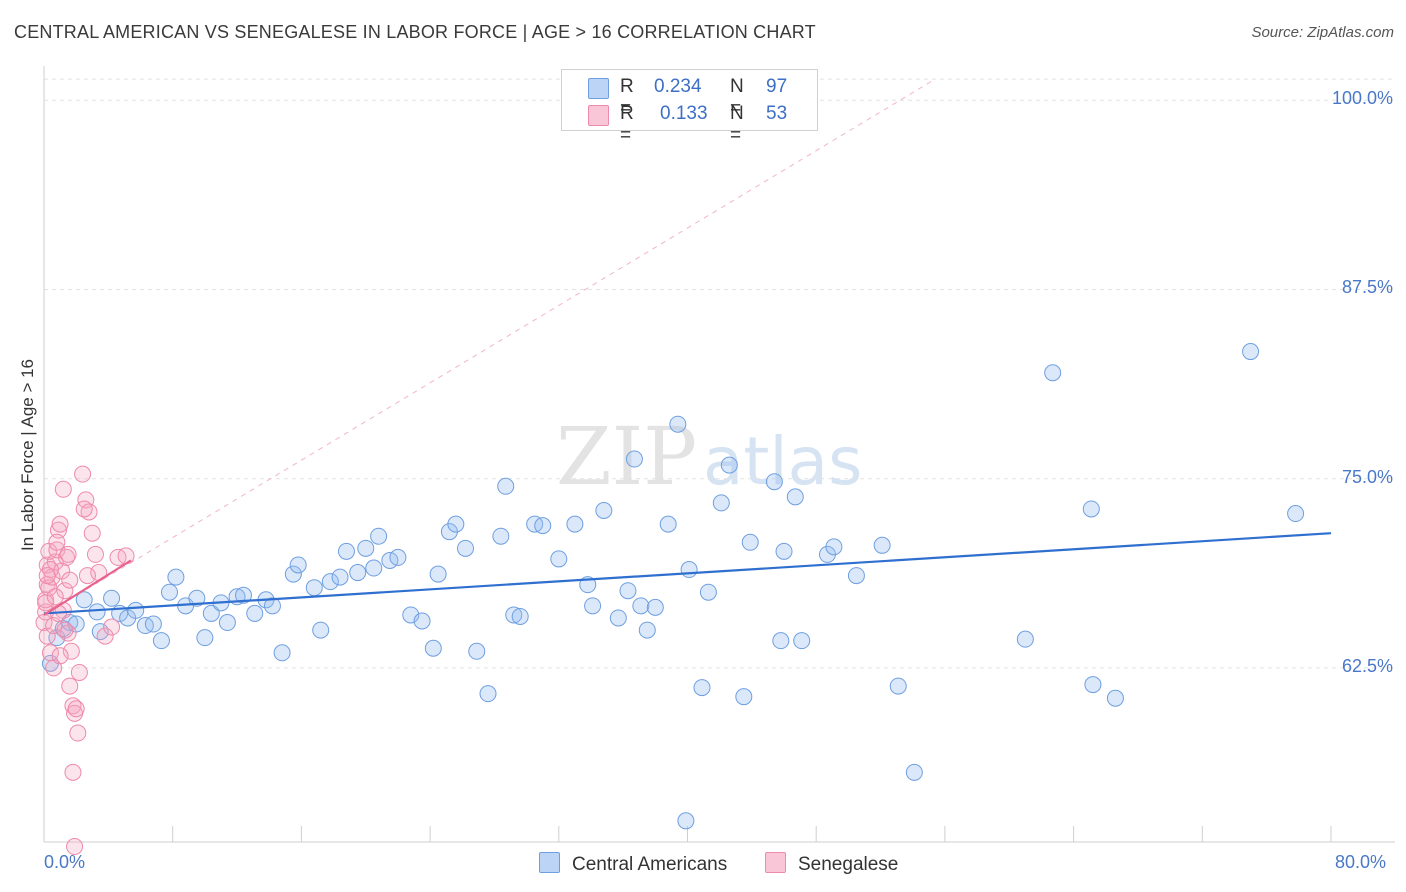  I want to click on x-tick-max: 80.0%, so click(1361, 862).